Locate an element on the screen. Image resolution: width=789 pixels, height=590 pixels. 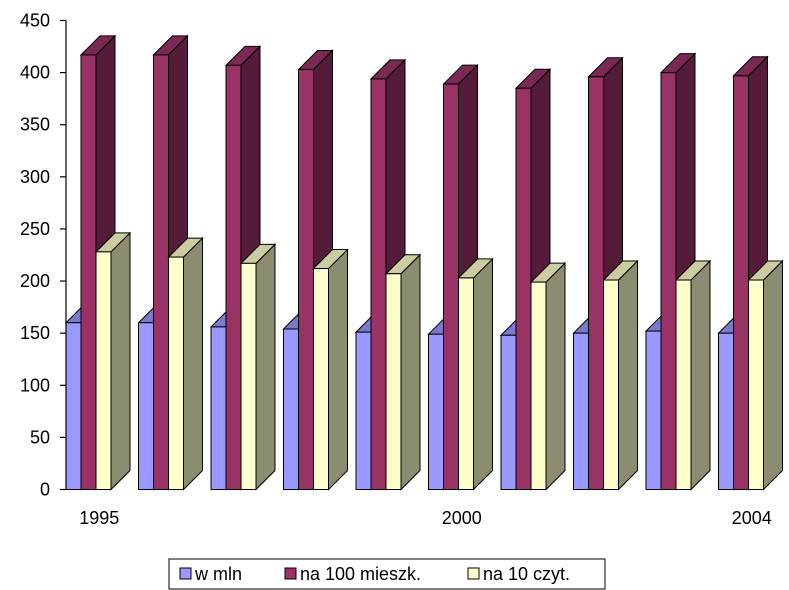
bar-group-1997 is located at coordinates (243, 268).